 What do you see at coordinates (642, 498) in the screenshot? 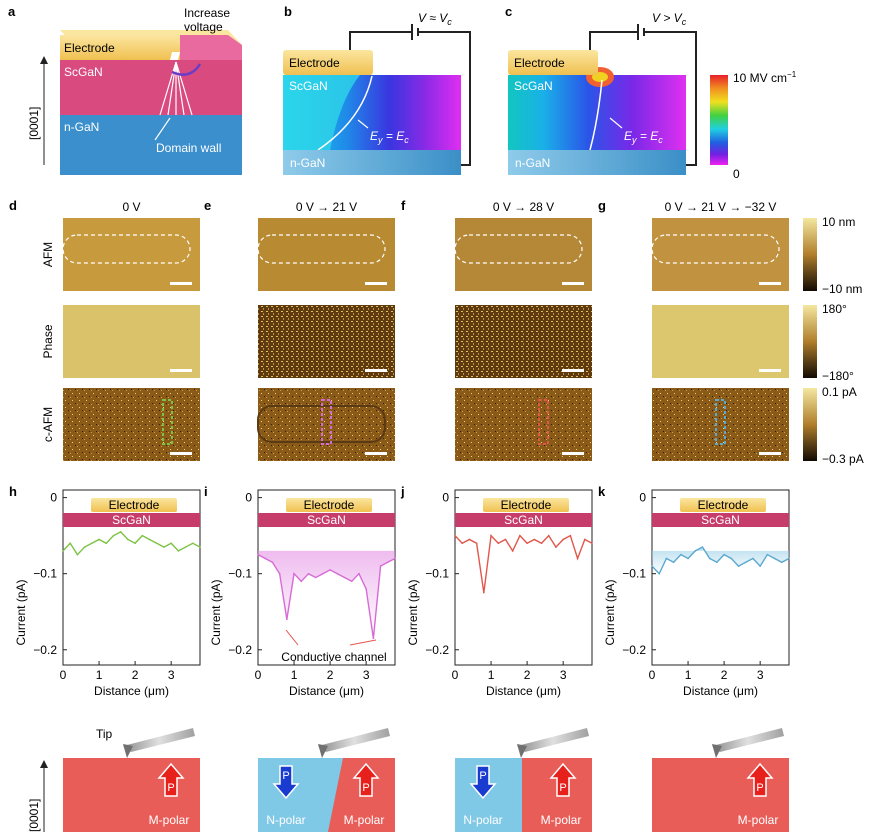
I see `y-tick-label: 0` at bounding box center [642, 498].